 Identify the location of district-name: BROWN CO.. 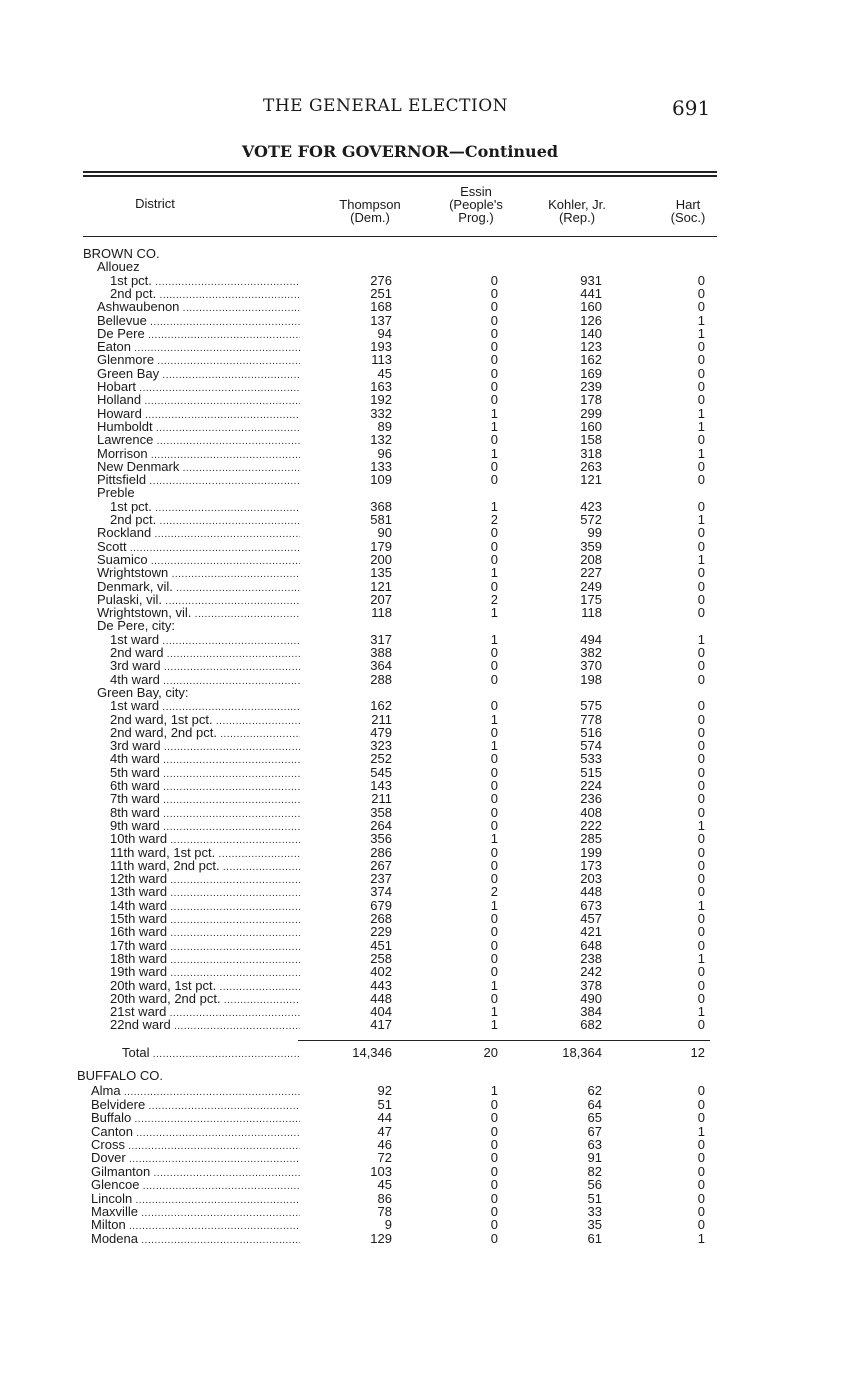
(121, 253).